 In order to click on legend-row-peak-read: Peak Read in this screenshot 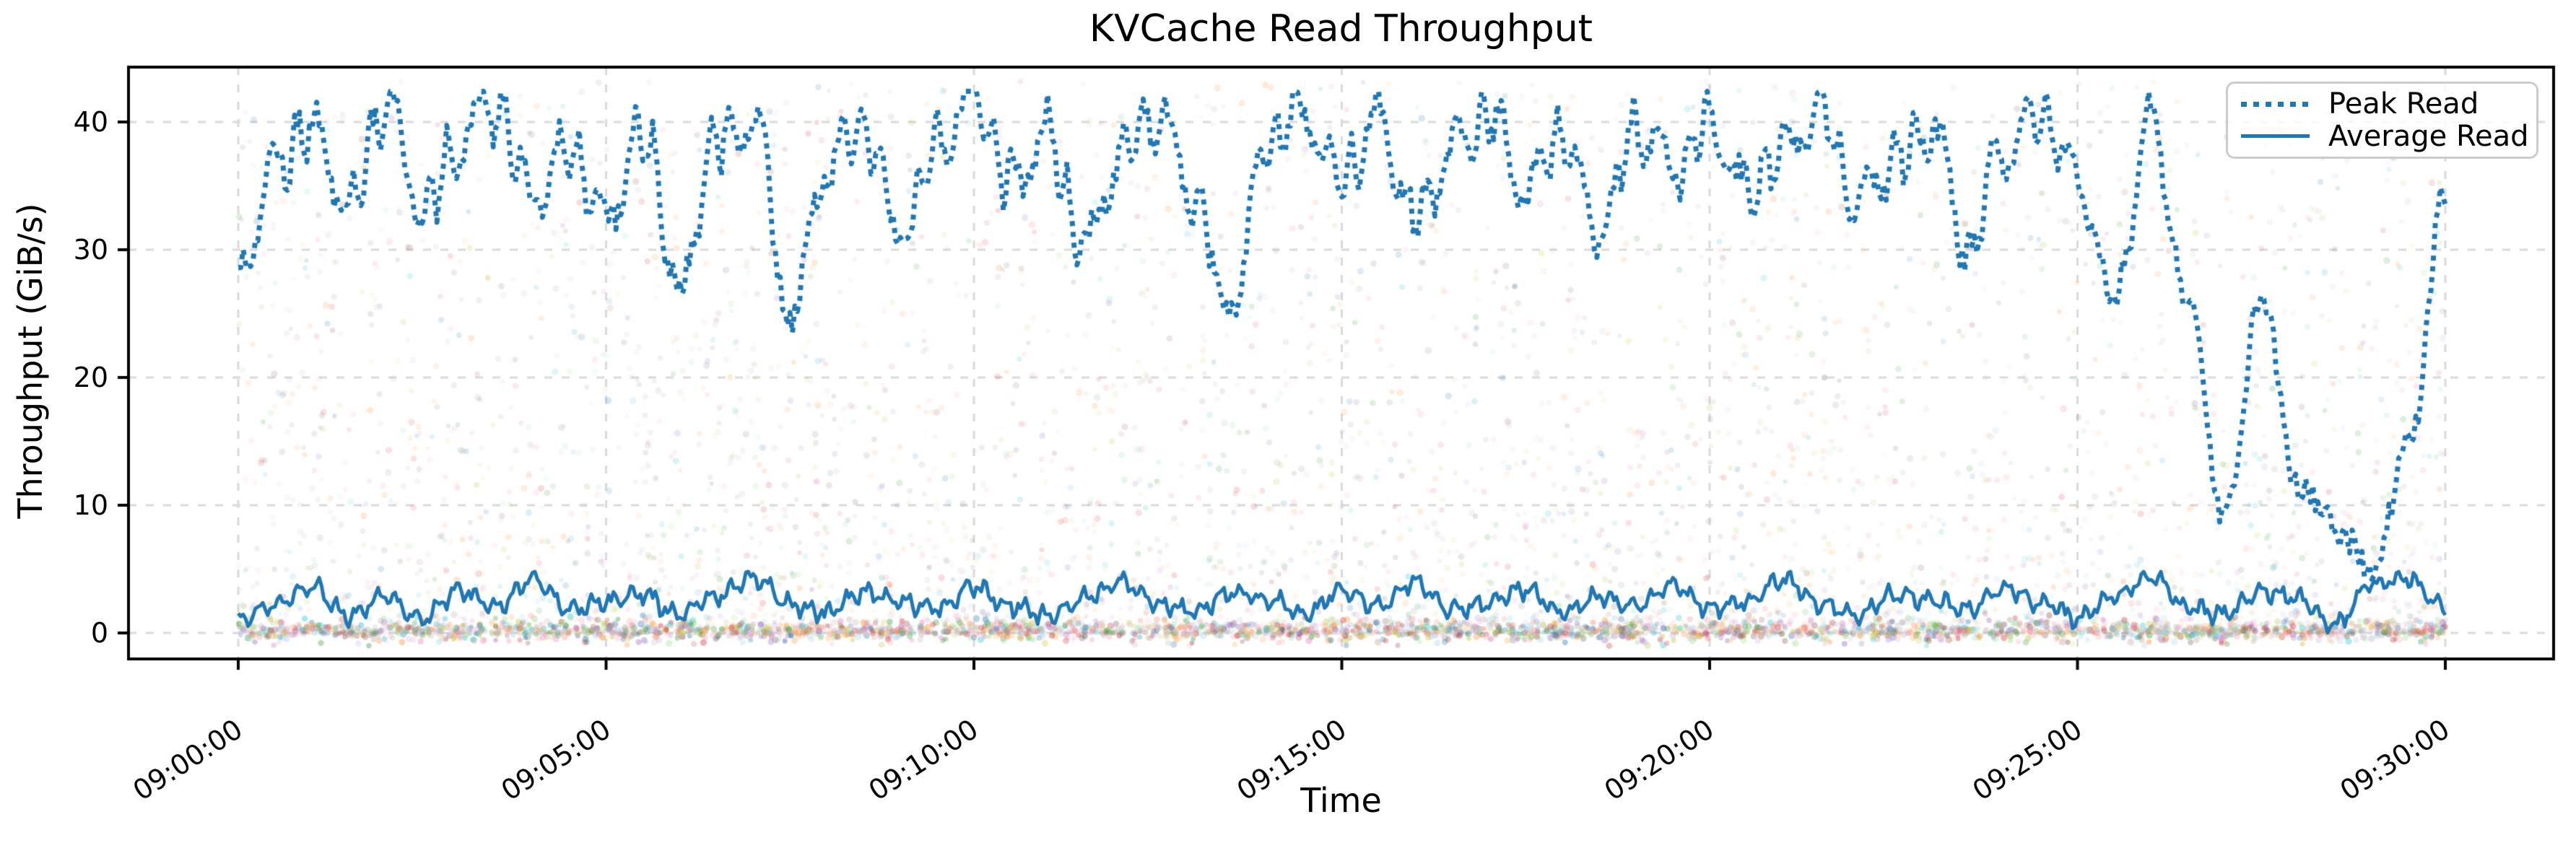, I will do `click(2382, 104)`.